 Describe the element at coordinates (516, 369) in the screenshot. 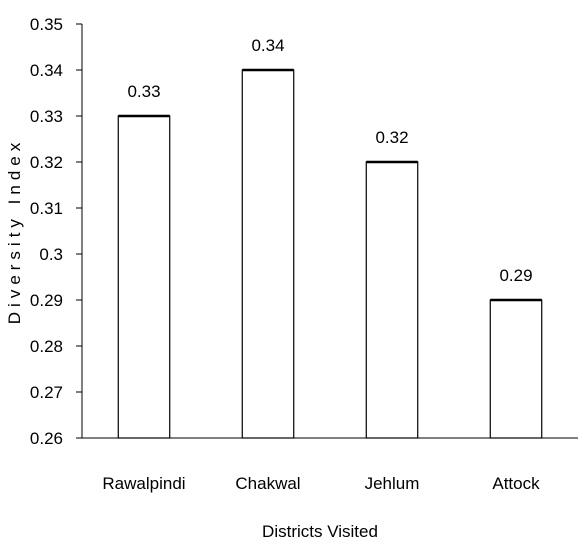

I see `bar-attock` at that location.